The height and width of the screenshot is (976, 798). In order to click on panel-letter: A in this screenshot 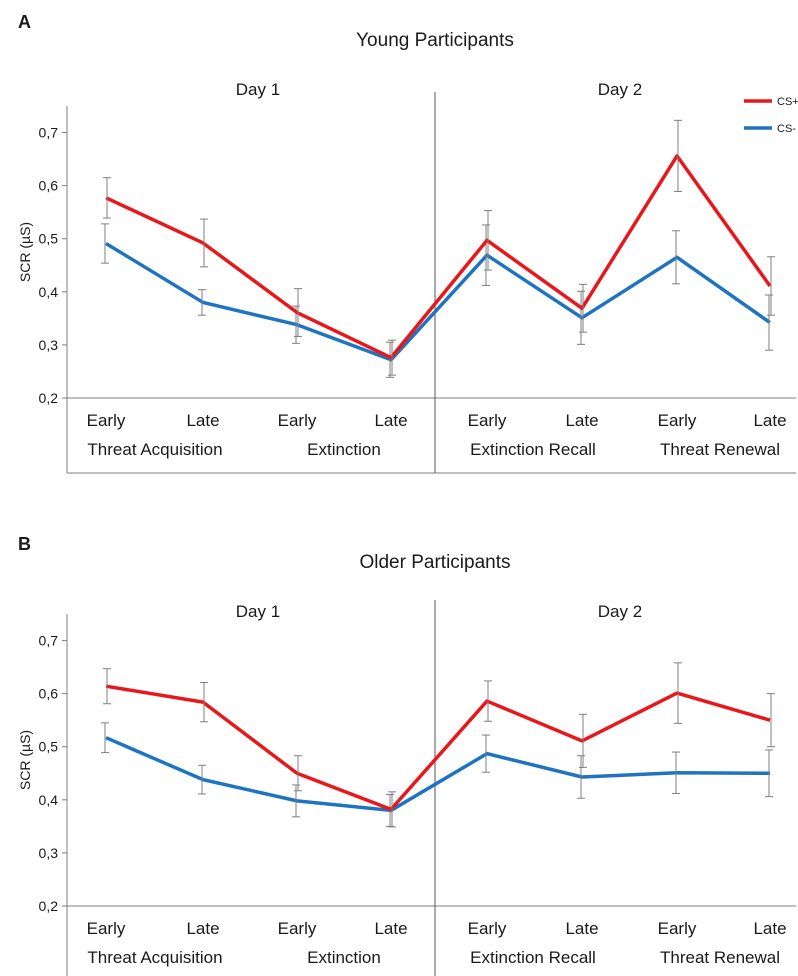, I will do `click(24, 22)`.